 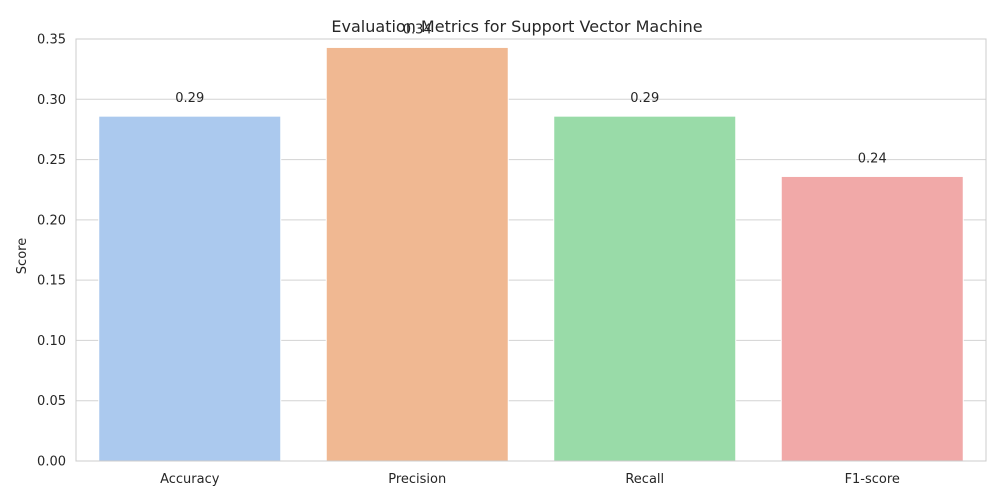 What do you see at coordinates (51, 341) in the screenshot?
I see `y-tick-label: 0.10` at bounding box center [51, 341].